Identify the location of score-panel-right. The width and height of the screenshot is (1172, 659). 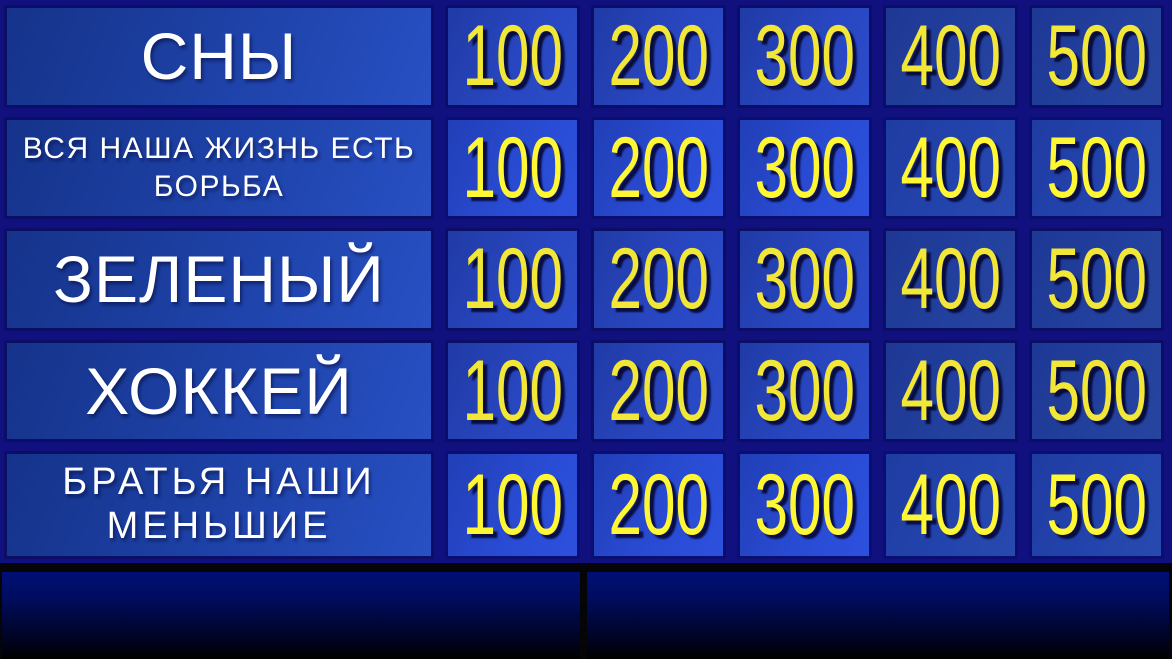
(878, 615).